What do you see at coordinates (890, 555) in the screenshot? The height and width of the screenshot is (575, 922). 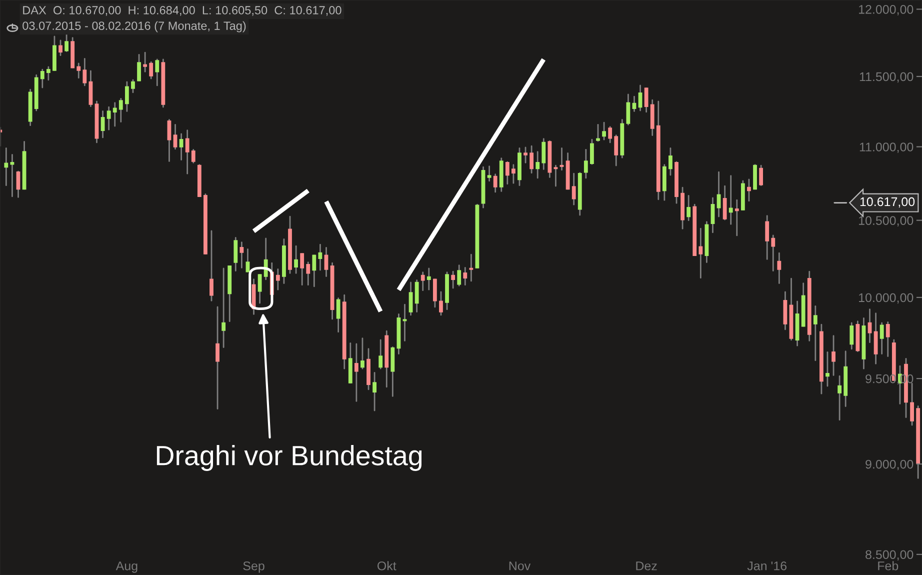 I see `y-tick-label: 8.500,00` at bounding box center [890, 555].